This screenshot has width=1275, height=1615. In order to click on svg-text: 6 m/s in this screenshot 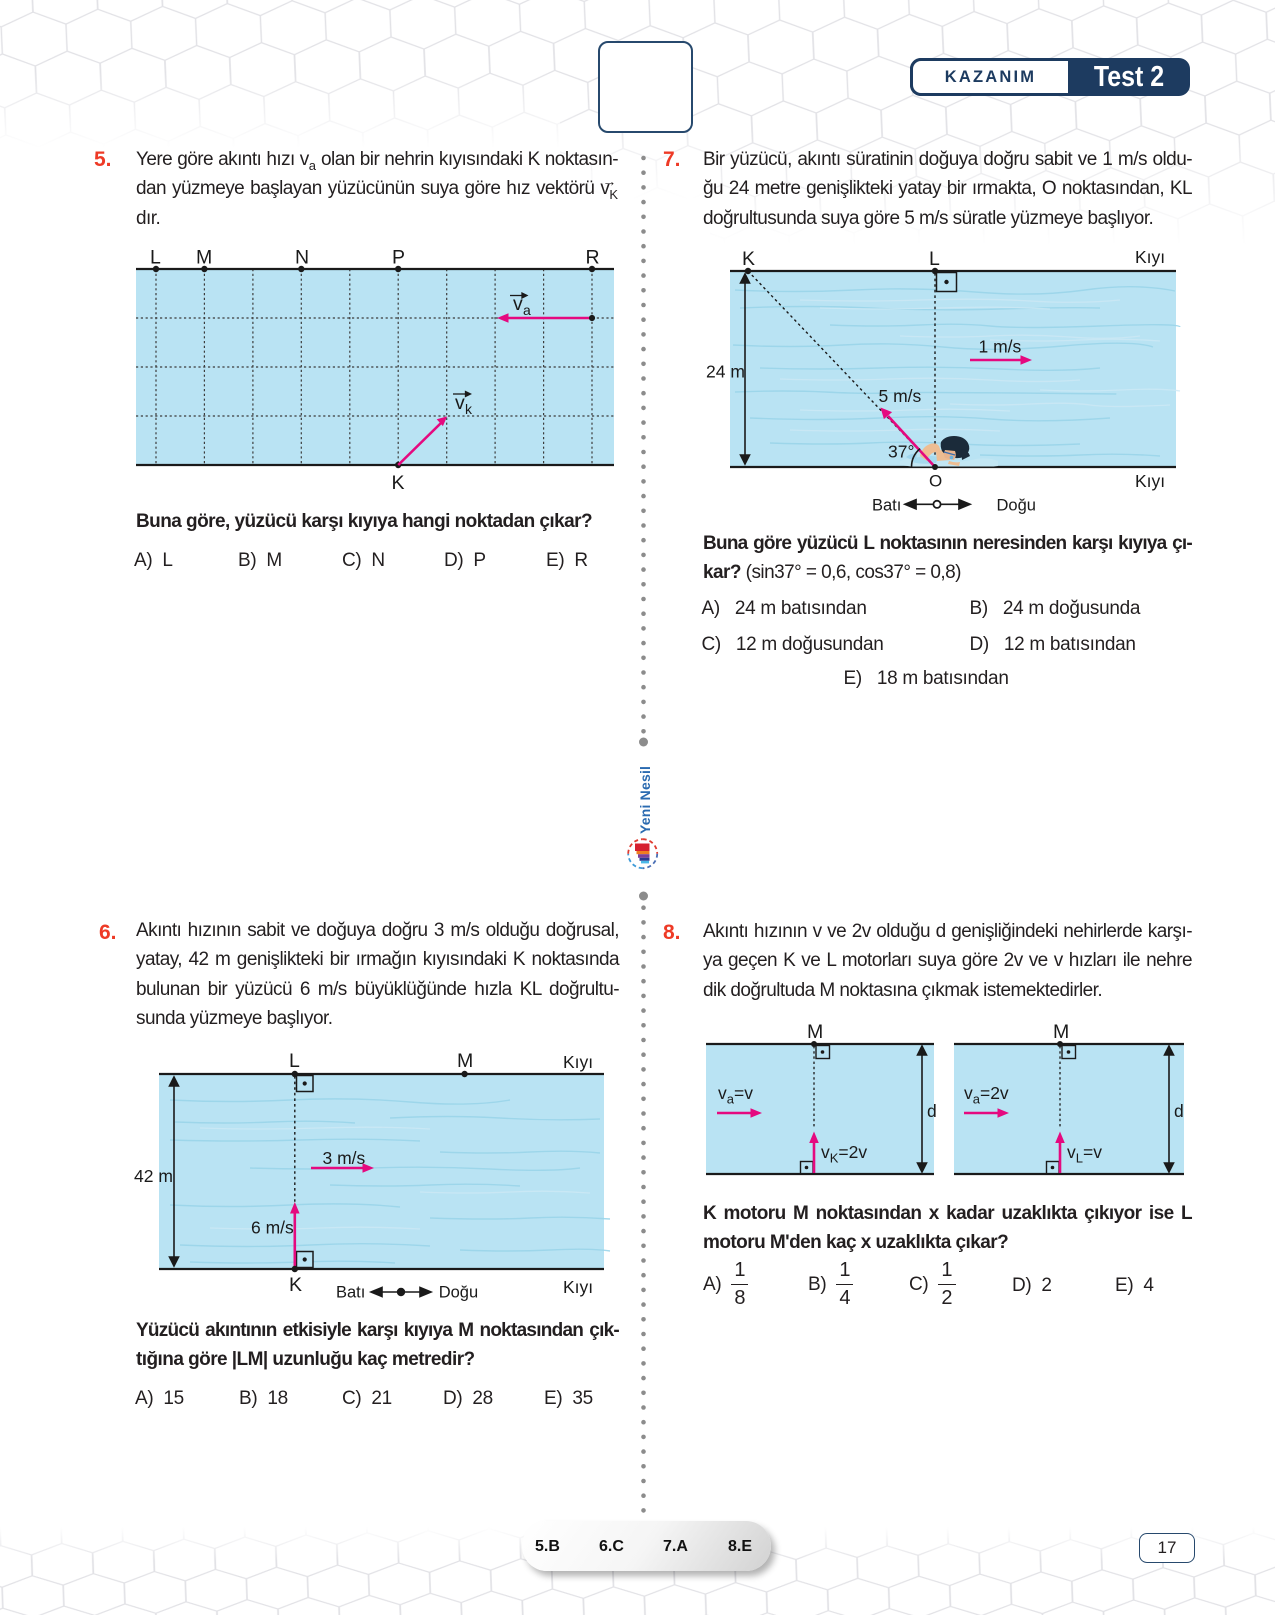, I will do `click(272, 1228)`.